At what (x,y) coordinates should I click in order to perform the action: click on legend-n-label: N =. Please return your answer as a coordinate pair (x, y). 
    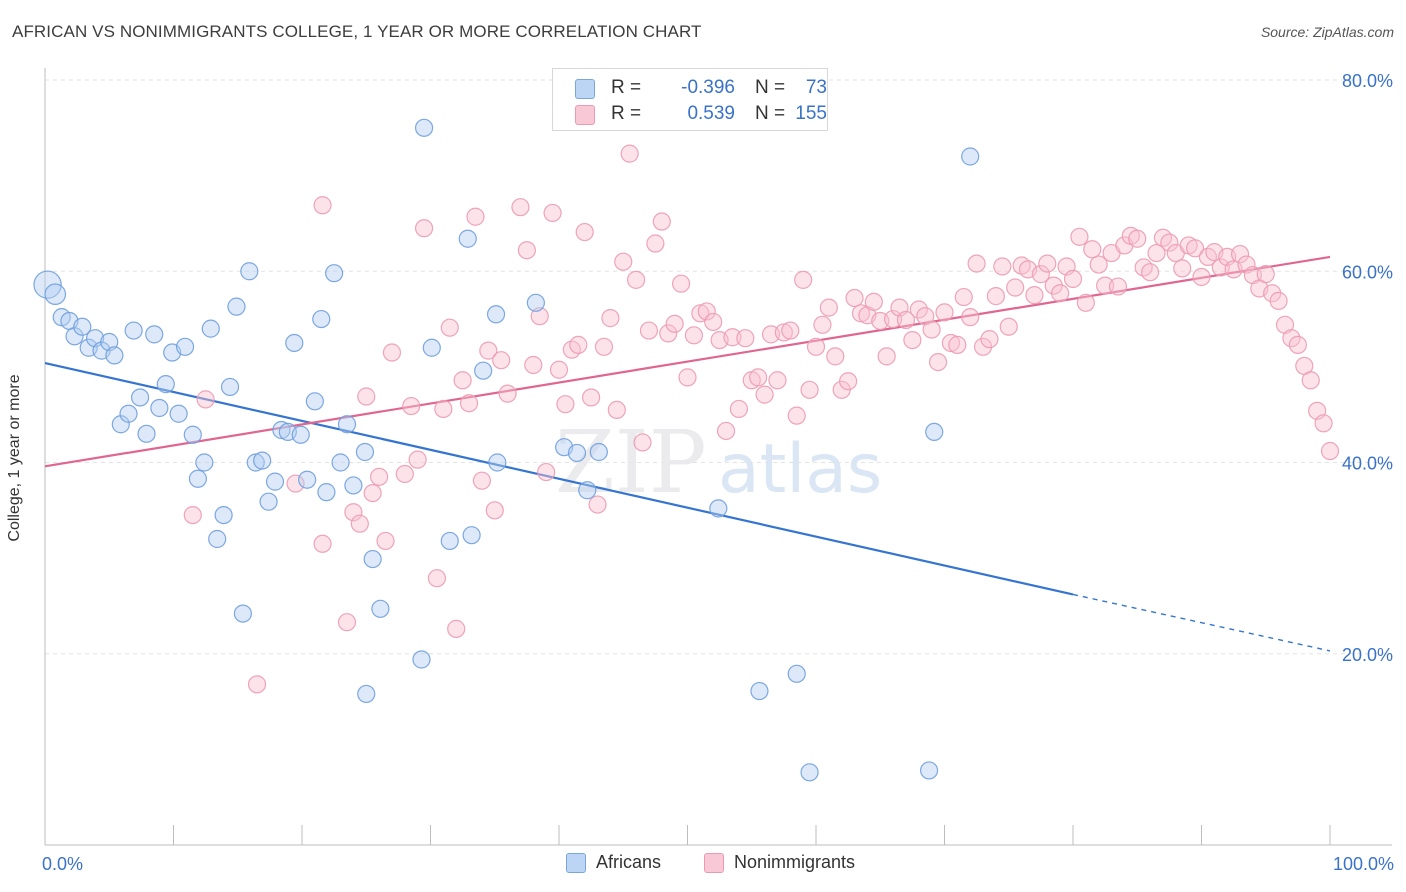
    Looking at the image, I should click on (770, 87).